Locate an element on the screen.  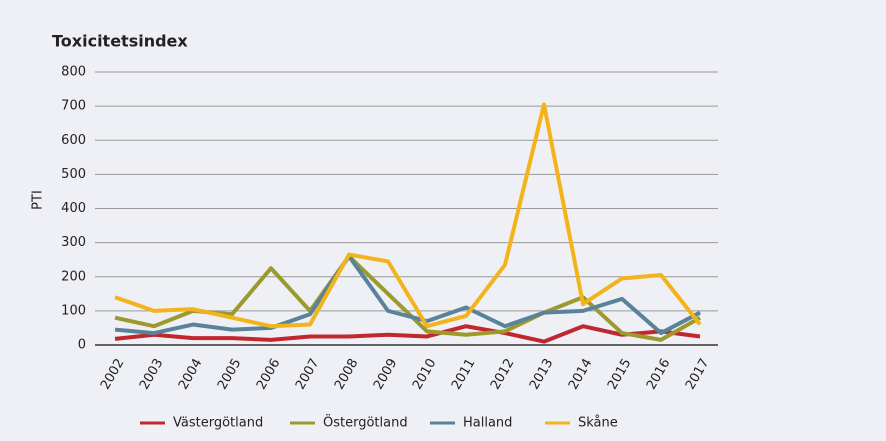
chart-title: Toxicitetsindex is located at coordinates (120, 41).